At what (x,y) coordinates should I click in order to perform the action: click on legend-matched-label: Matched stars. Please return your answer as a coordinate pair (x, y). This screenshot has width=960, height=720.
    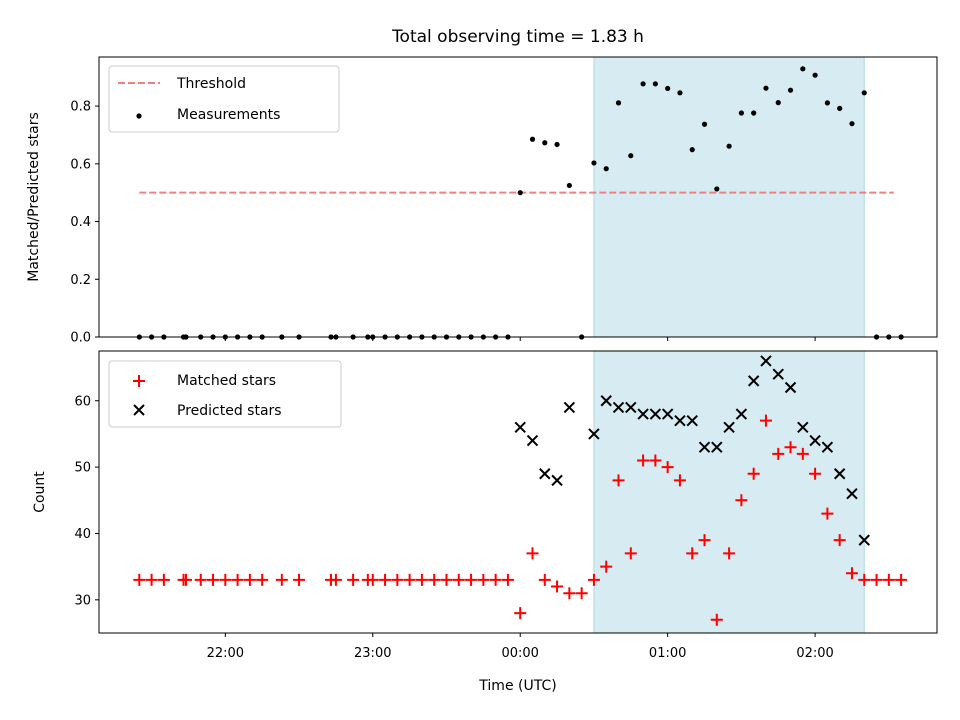
    Looking at the image, I should click on (226, 381).